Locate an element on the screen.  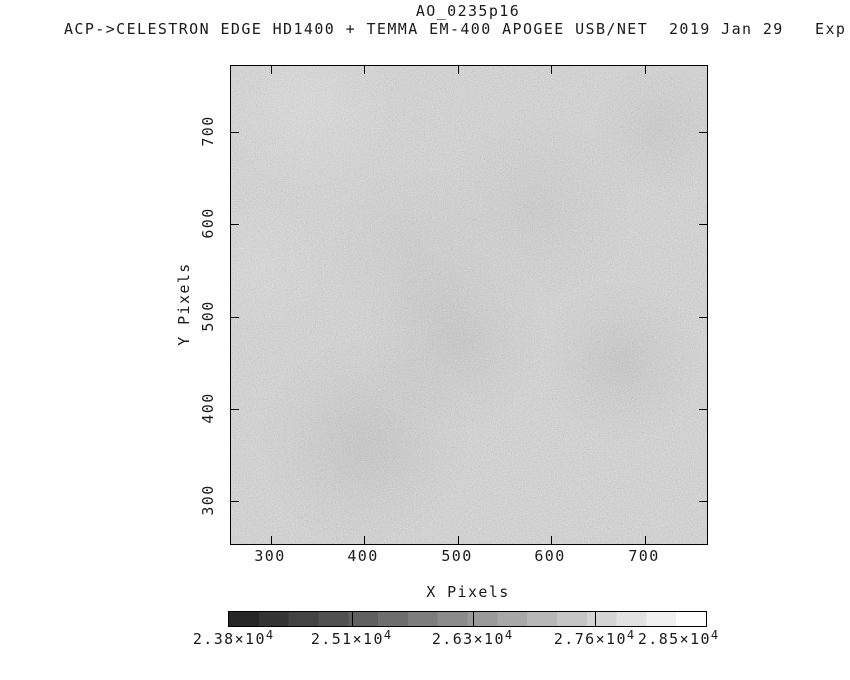
y-tick-label: 700 is located at coordinates (208, 131).